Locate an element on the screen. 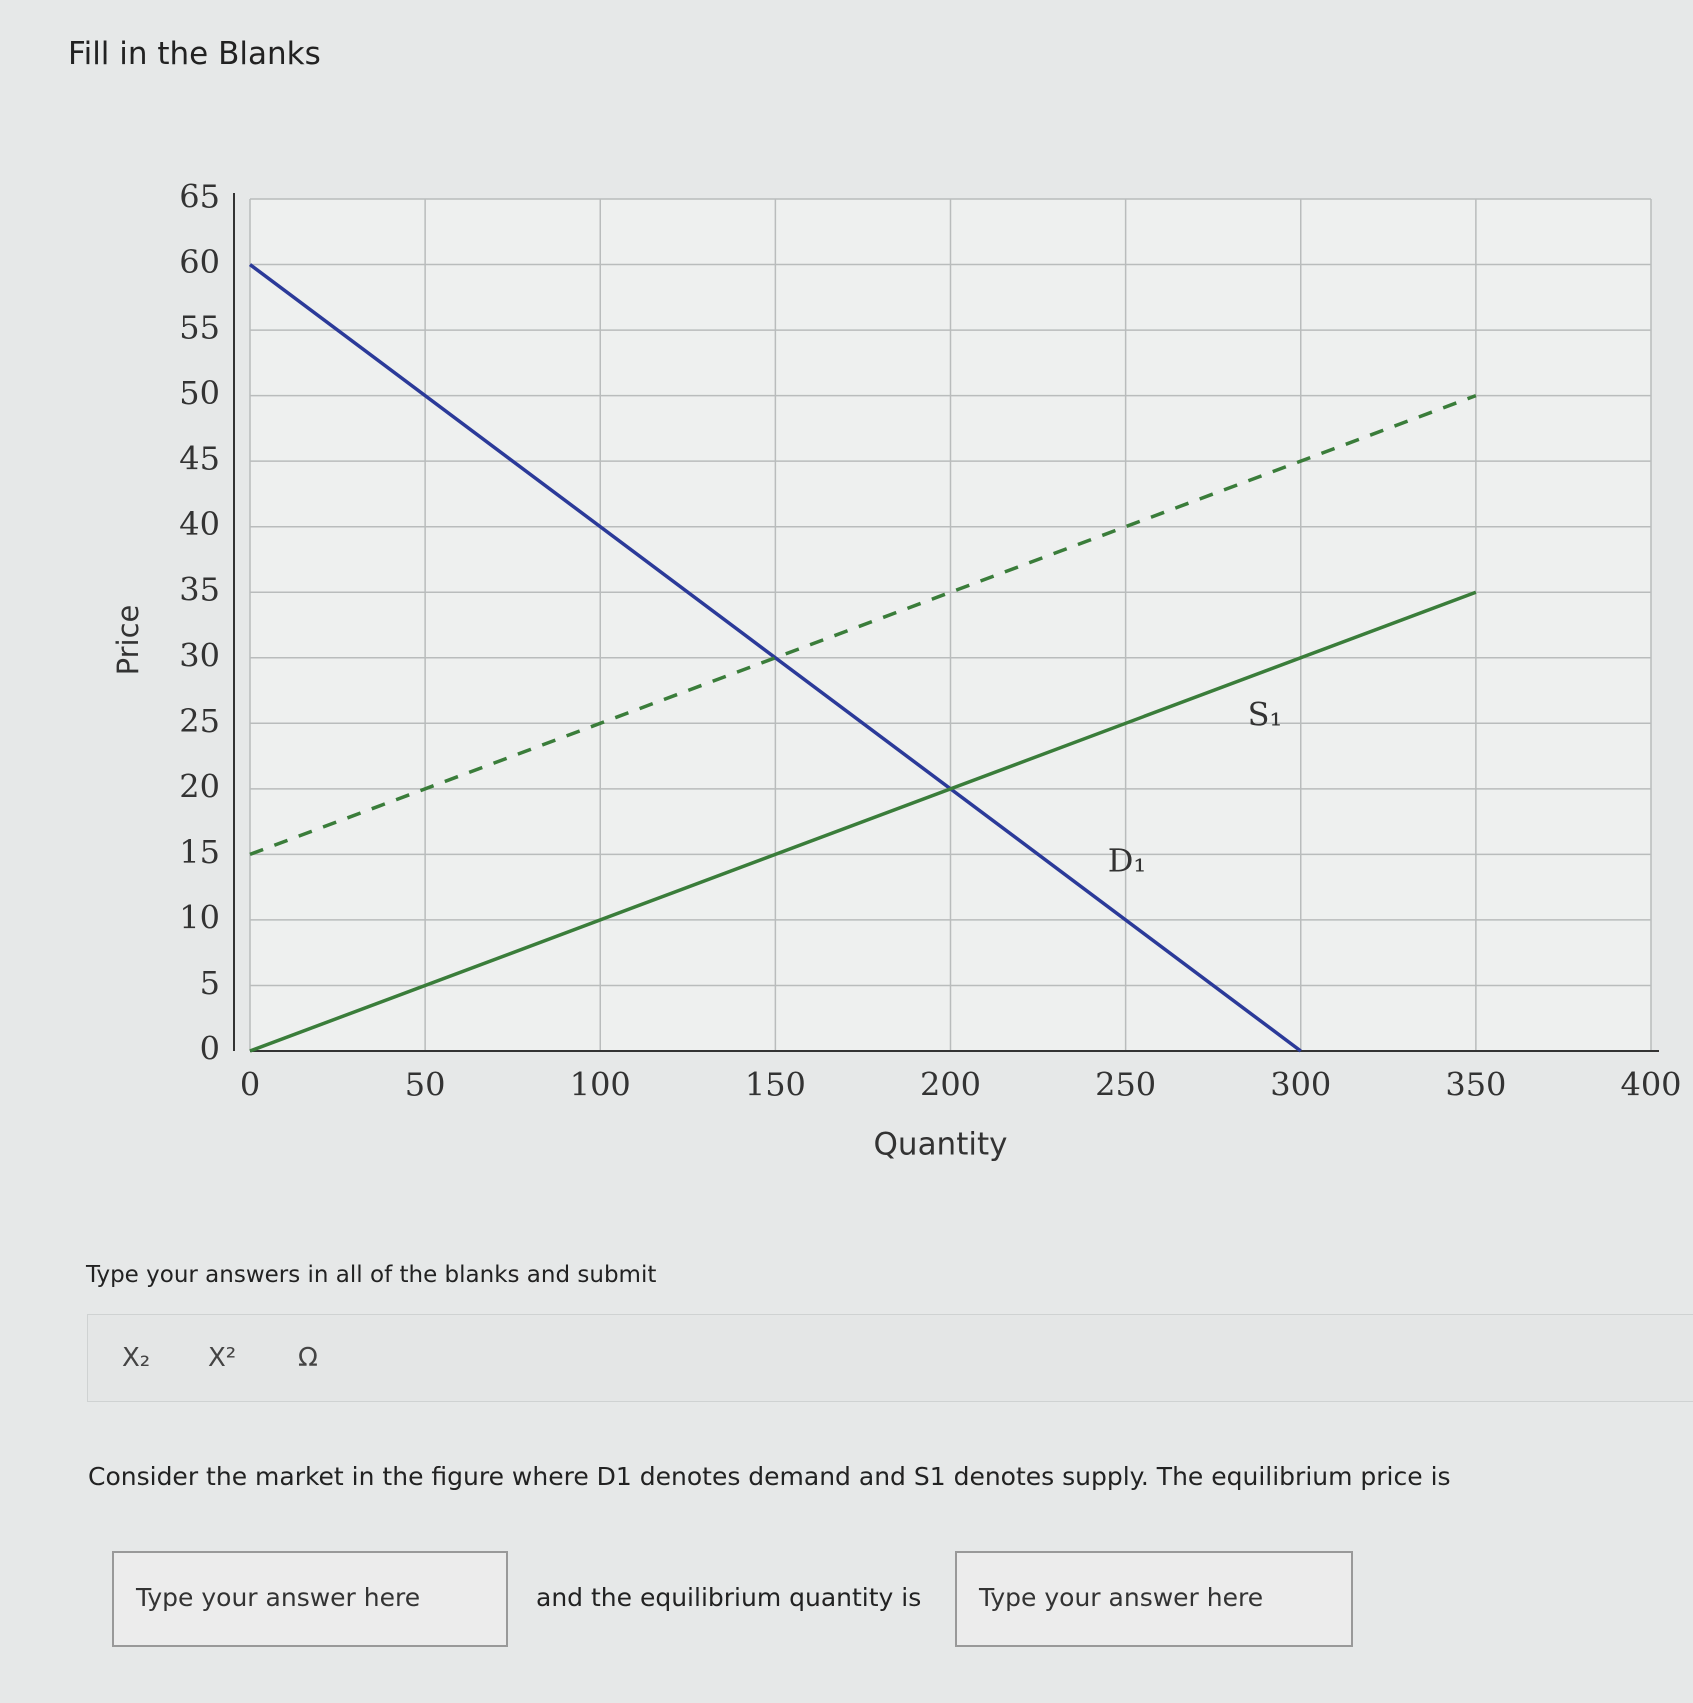 This screenshot has width=1693, height=1703. y-tick-label: 0 is located at coordinates (210, 1049).